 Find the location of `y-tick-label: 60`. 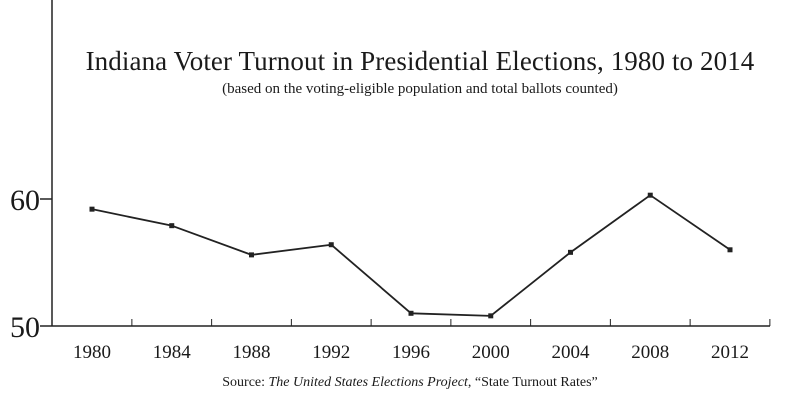

y-tick-label: 60 is located at coordinates (25, 200).